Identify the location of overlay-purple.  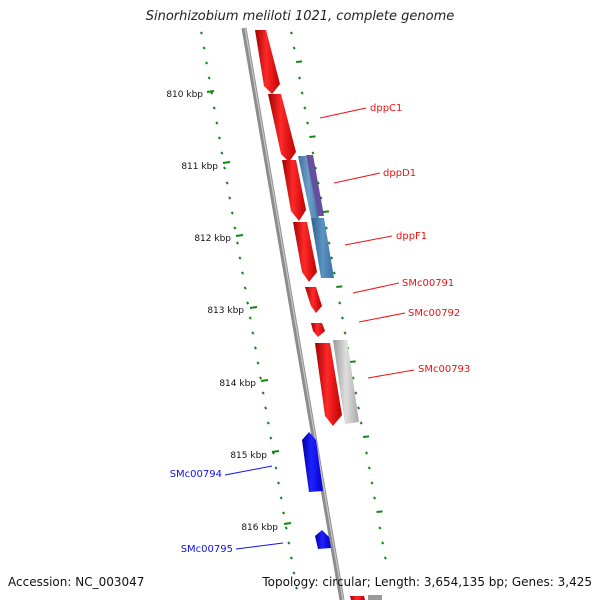
(315, 185).